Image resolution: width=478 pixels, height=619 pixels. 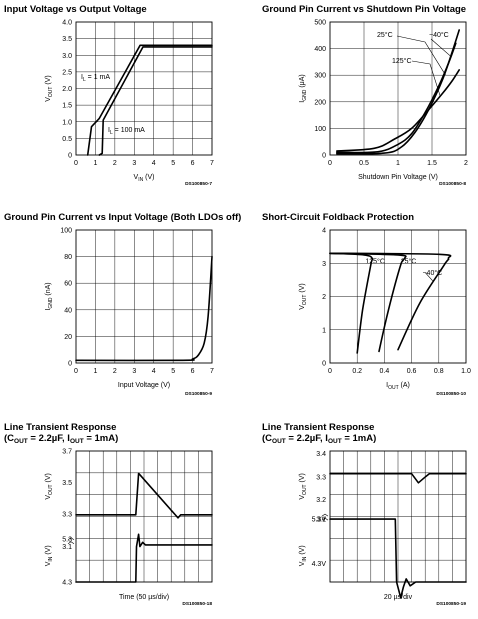 I want to click on chart1-x-tick: 7, so click(x=212, y=163).